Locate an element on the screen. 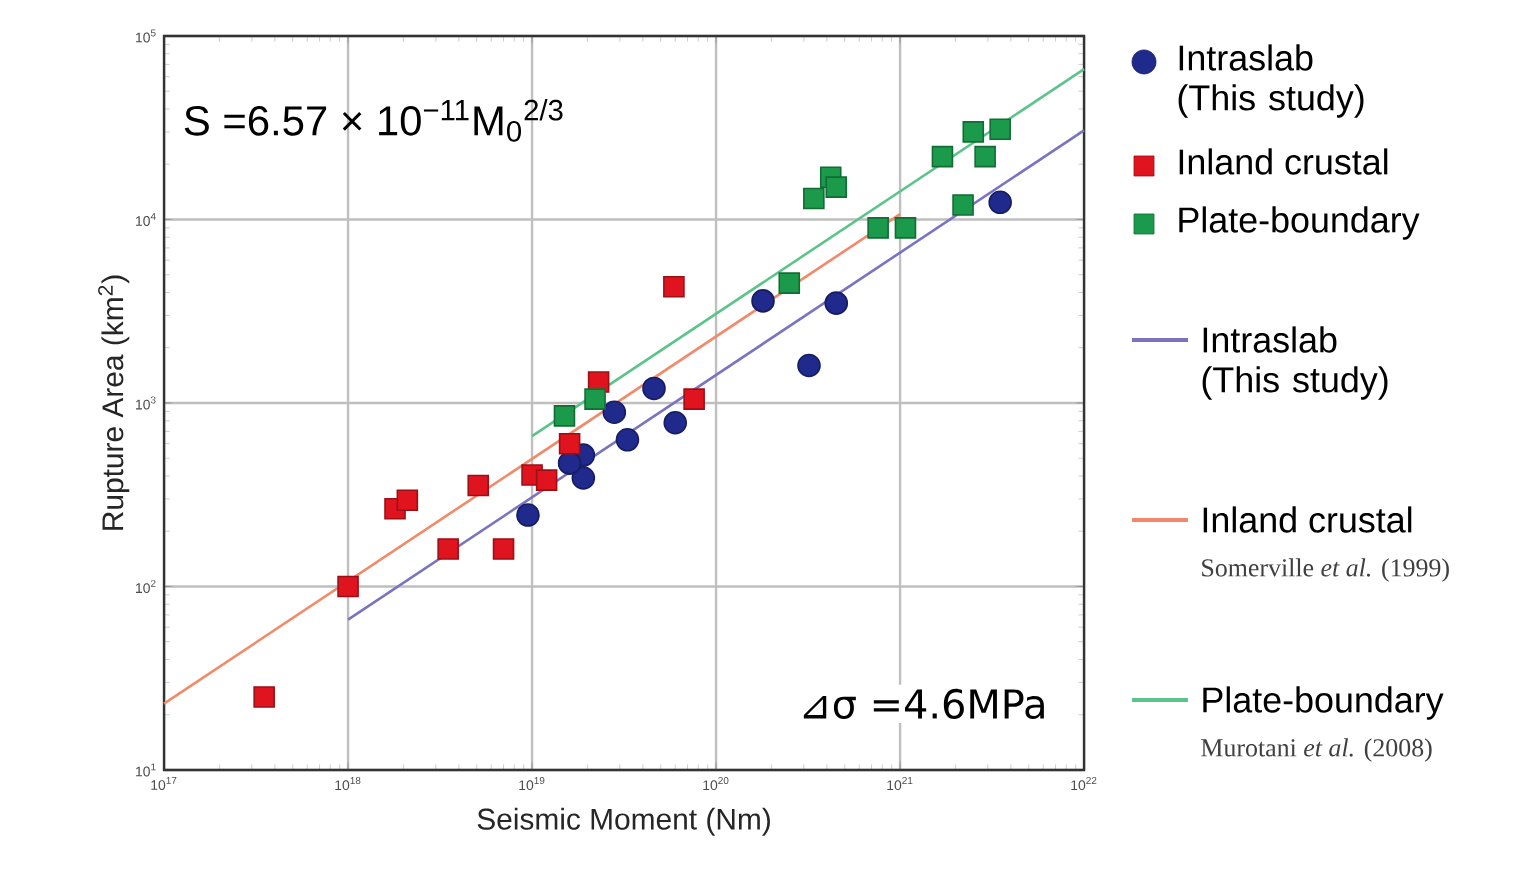  annotation: S =6.57 × 10$^{−11}$M$_{0}$2/3 is located at coordinates (373, 120).